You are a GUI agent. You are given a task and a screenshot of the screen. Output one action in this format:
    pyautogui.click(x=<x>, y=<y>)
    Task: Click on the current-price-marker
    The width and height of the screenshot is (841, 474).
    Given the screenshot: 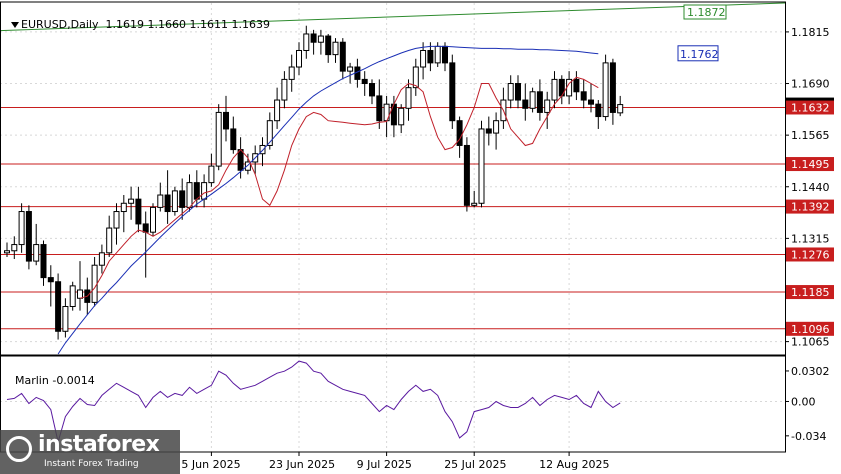 What is the action you would take?
    pyautogui.click(x=810, y=99)
    